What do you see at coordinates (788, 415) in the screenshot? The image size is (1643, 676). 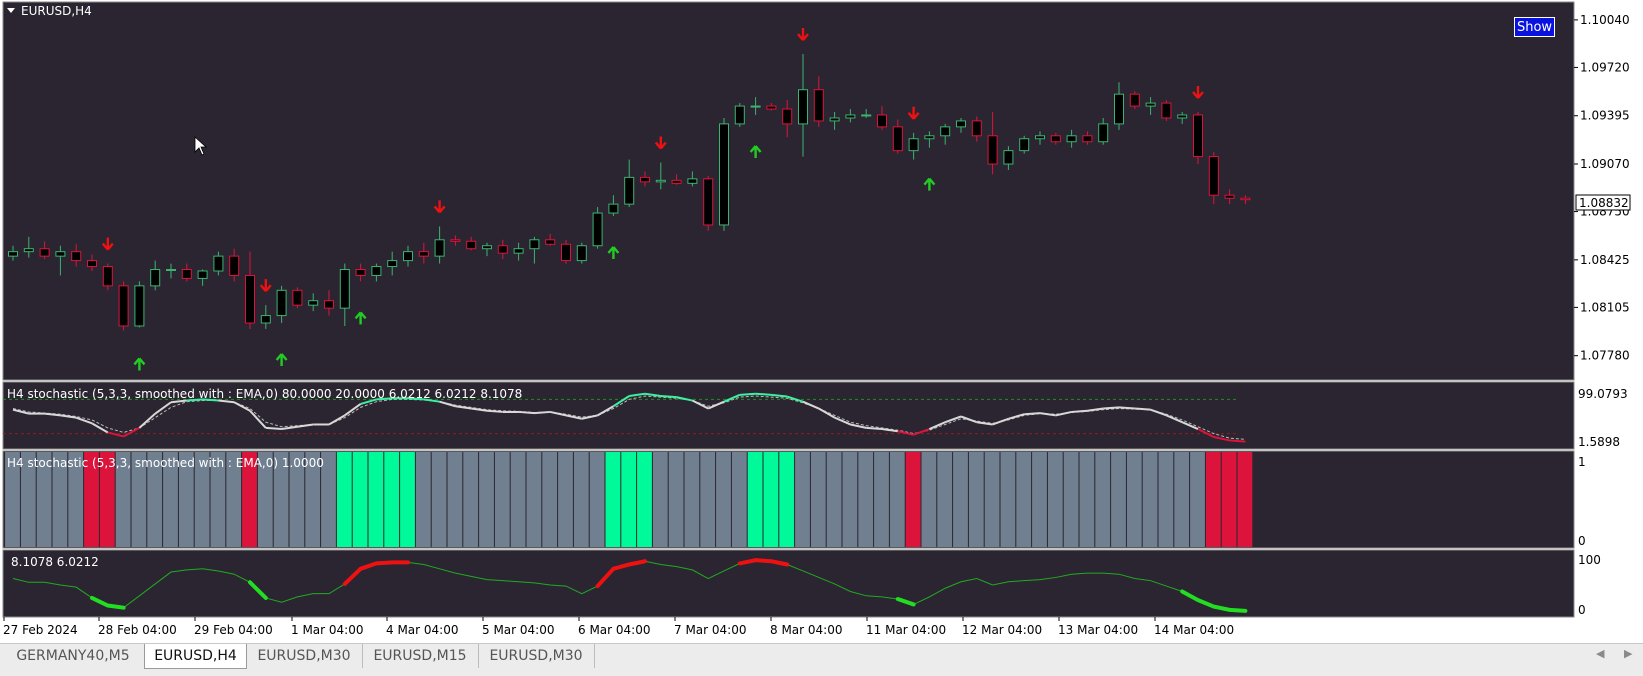 I see `stoch-panel` at bounding box center [788, 415].